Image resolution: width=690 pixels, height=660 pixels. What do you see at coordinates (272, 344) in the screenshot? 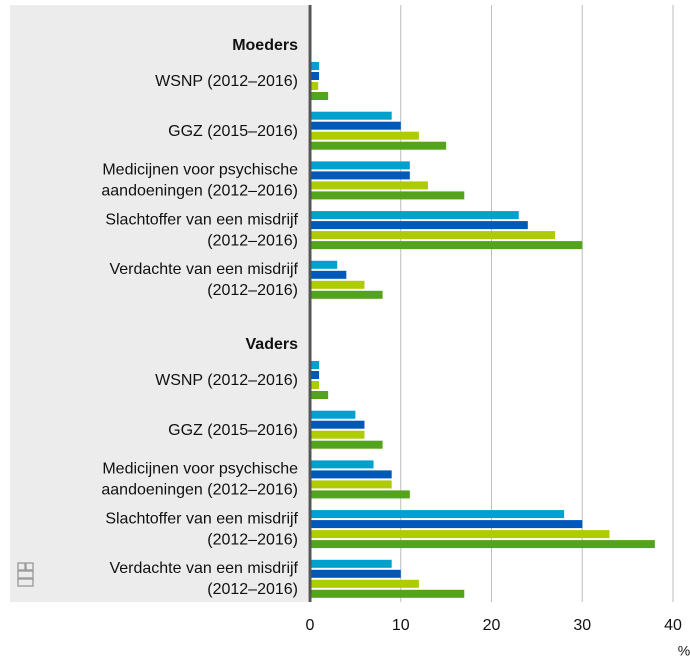
I see `group-header: Vaders` at bounding box center [272, 344].